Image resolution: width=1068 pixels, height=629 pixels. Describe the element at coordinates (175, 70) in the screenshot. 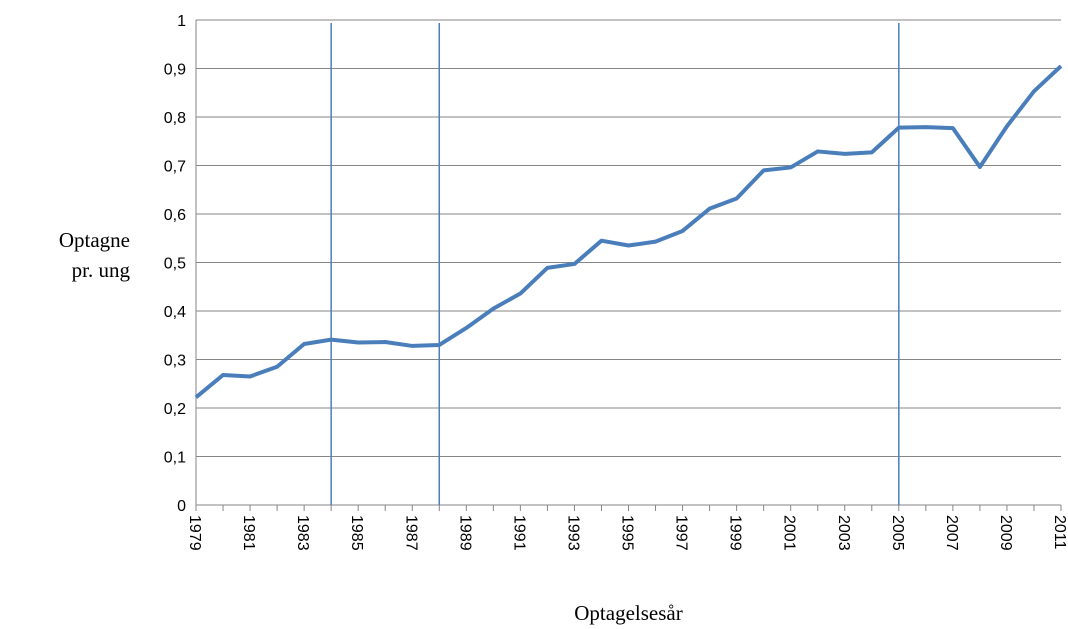

I see `y-tick-label: 0,9` at that location.